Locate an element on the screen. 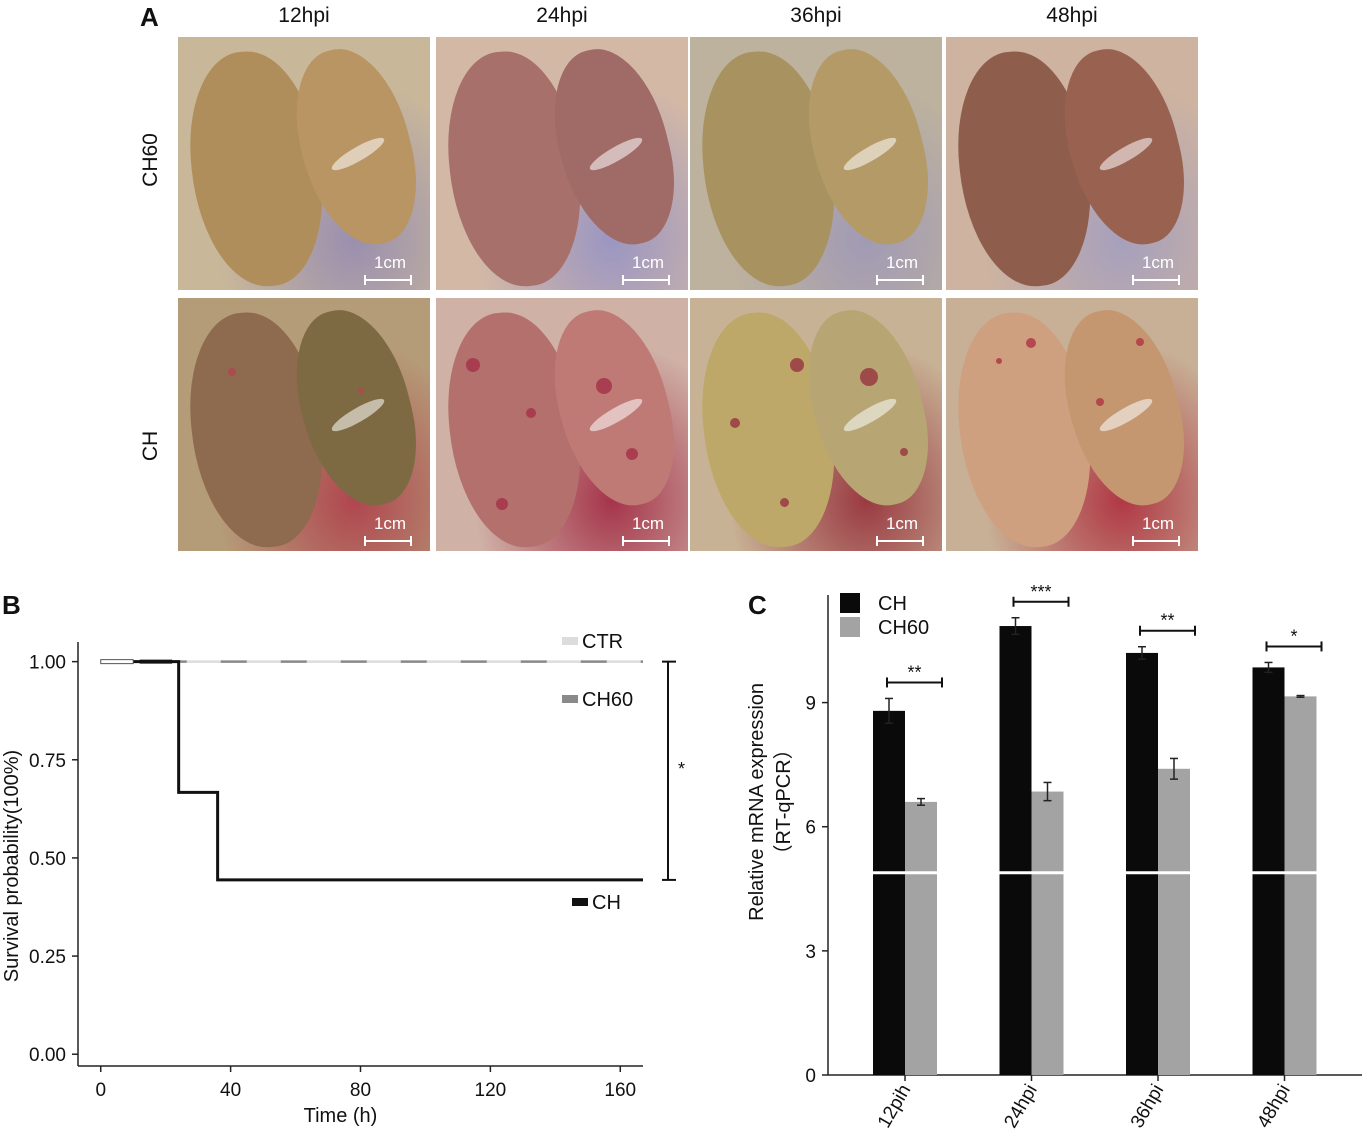  x-tick-label: 40 is located at coordinates (230, 1090).